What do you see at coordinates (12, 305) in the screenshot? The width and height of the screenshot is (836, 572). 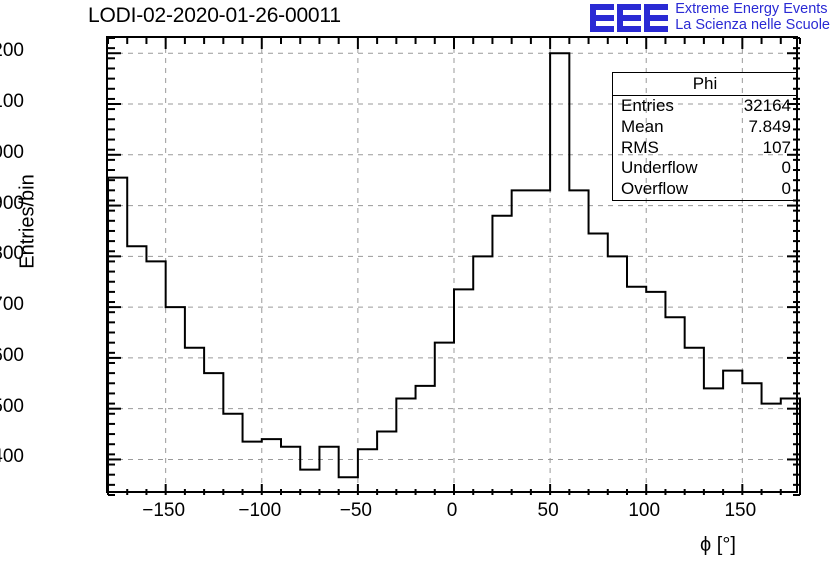 I see `y-tick-label: 700` at bounding box center [12, 305].